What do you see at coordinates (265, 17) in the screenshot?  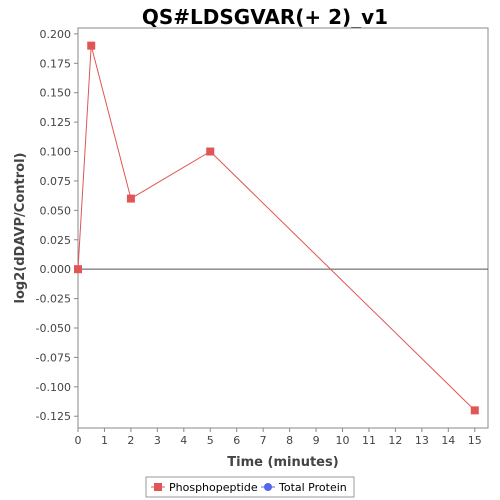 I see `chart-title: QS#LDSGVAR(+ 2)_v1` at bounding box center [265, 17].